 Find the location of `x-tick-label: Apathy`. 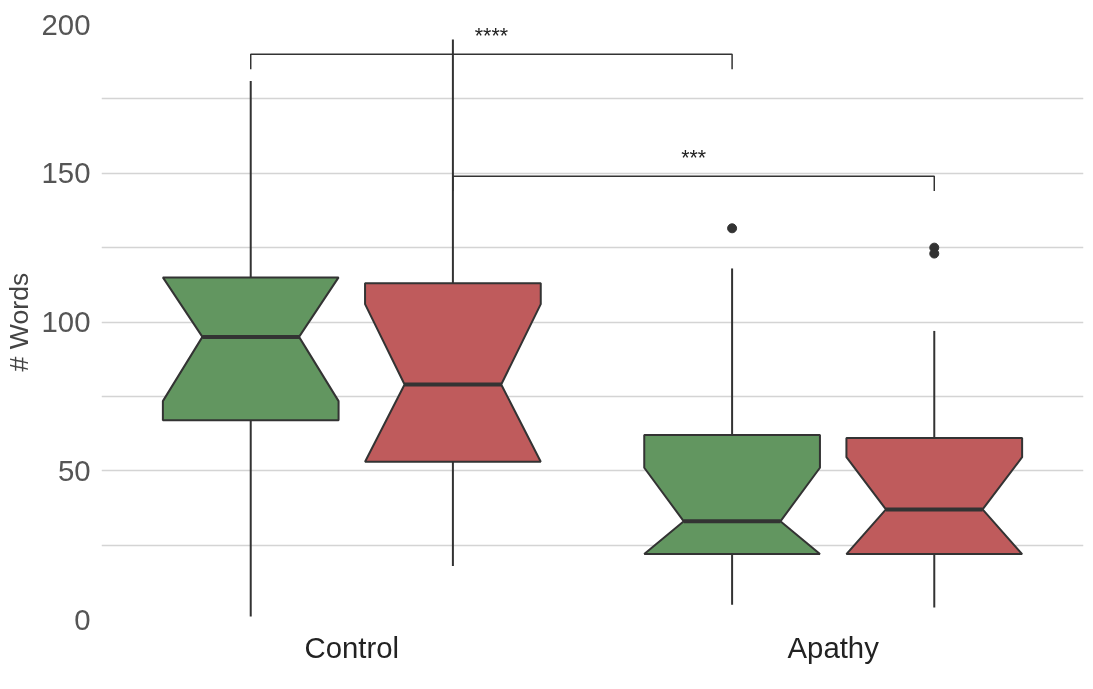

x-tick-label: Apathy is located at coordinates (833, 647).